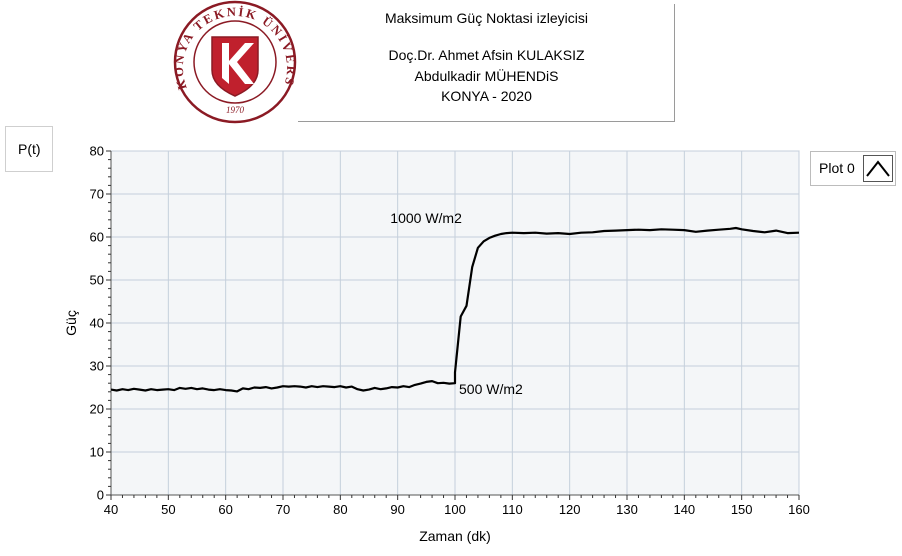 This screenshot has width=902, height=556. What do you see at coordinates (837, 168) in the screenshot?
I see `legend-label: Plot 0` at bounding box center [837, 168].